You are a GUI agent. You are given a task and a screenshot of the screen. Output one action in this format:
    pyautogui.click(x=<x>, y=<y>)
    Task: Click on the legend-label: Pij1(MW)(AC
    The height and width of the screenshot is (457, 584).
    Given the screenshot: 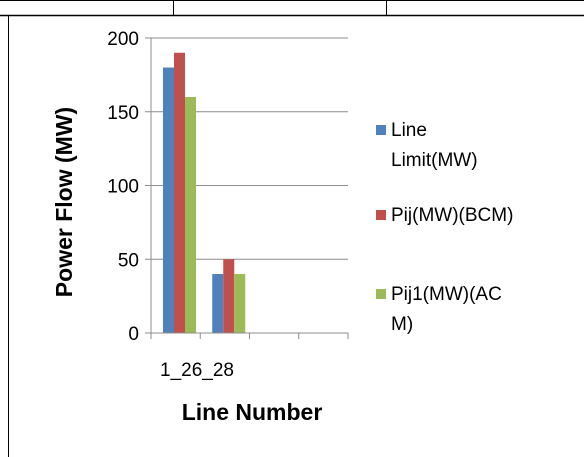 What is the action you would take?
    pyautogui.click(x=446, y=294)
    